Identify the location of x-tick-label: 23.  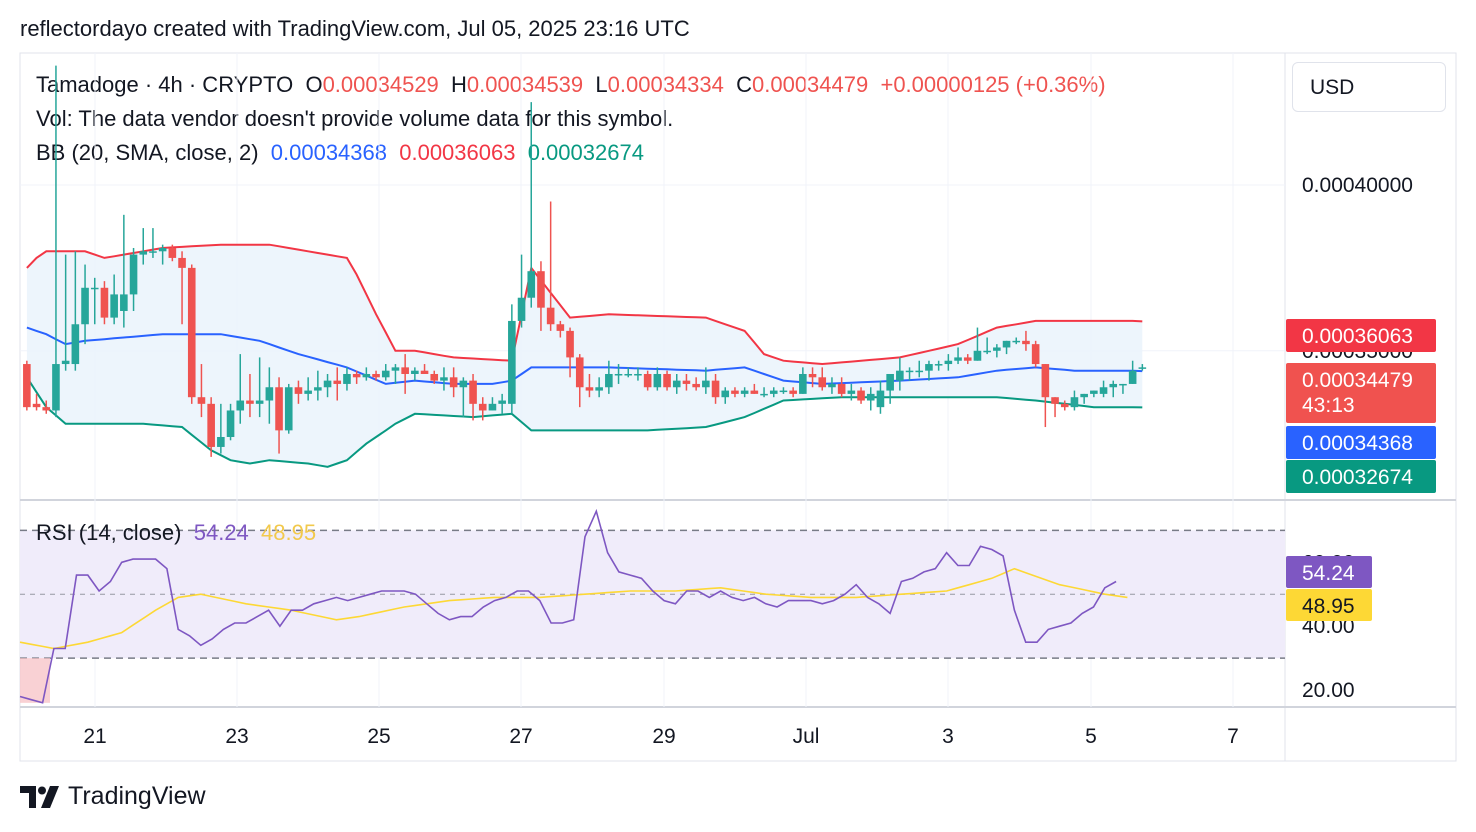
(236, 736).